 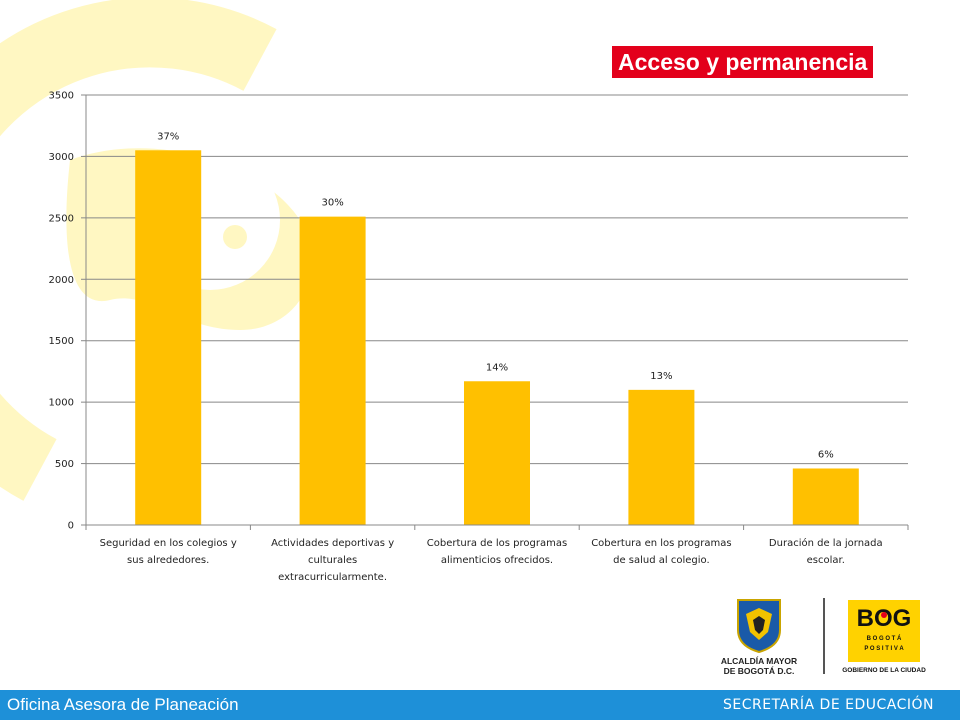 What do you see at coordinates (826, 454) in the screenshot?
I see `data-label: 6%` at bounding box center [826, 454].